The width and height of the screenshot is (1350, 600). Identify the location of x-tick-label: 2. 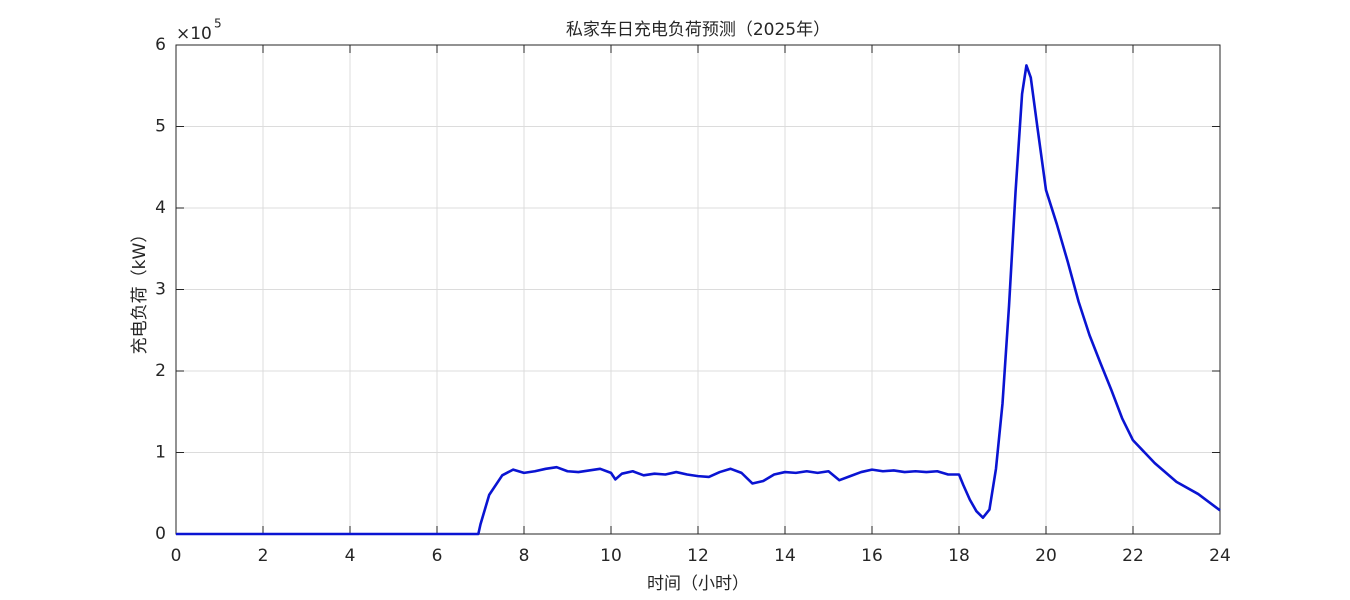
(263, 556).